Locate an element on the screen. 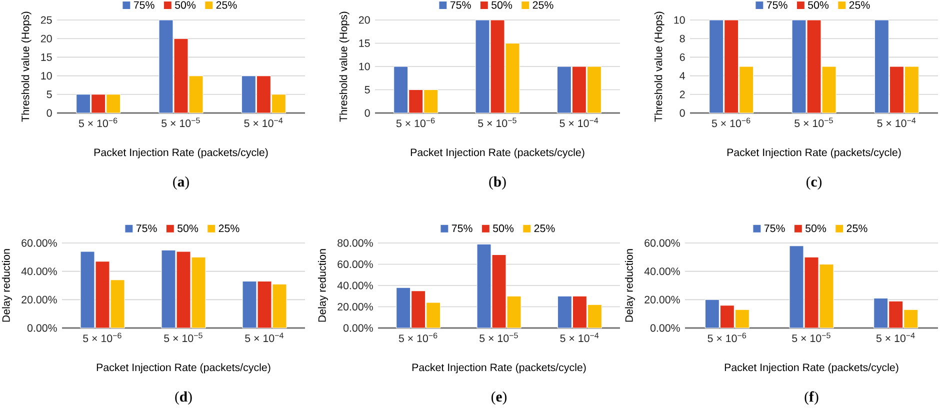 This screenshot has width=941, height=411. text: (a) is located at coordinates (181, 183).